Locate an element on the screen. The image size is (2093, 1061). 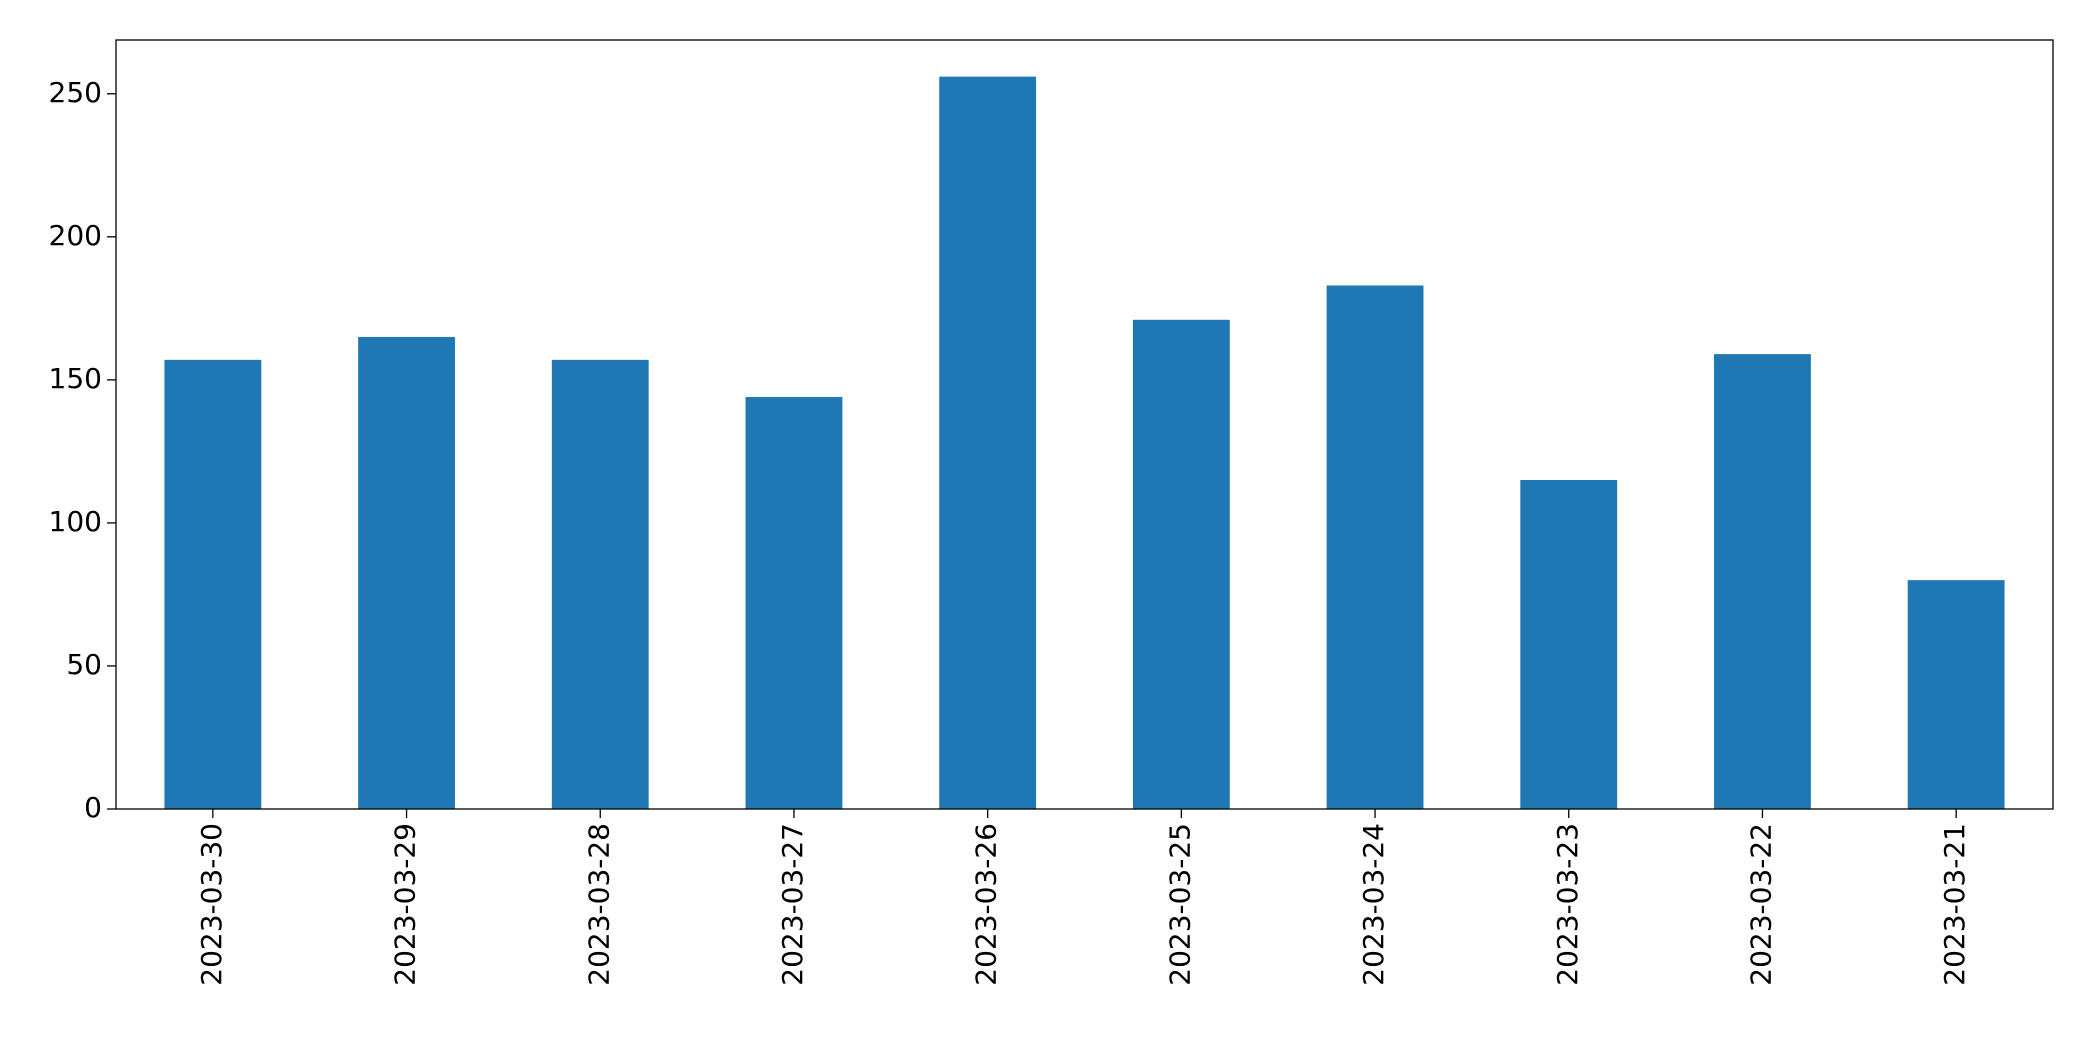
x-tick-label: 2023-03-25 is located at coordinates (1179, 904).